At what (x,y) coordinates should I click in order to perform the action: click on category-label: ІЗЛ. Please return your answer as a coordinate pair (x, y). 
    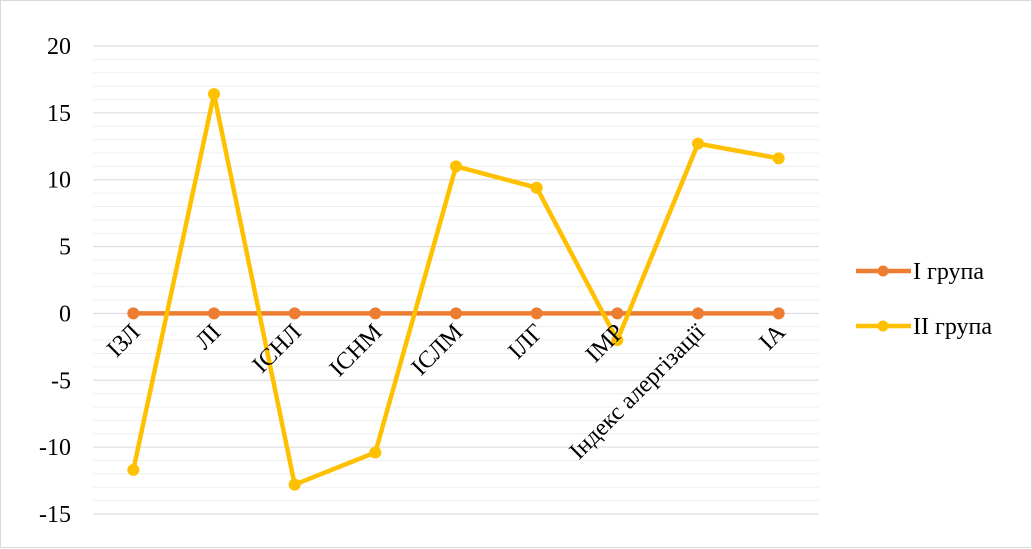
    Looking at the image, I should click on (123, 340).